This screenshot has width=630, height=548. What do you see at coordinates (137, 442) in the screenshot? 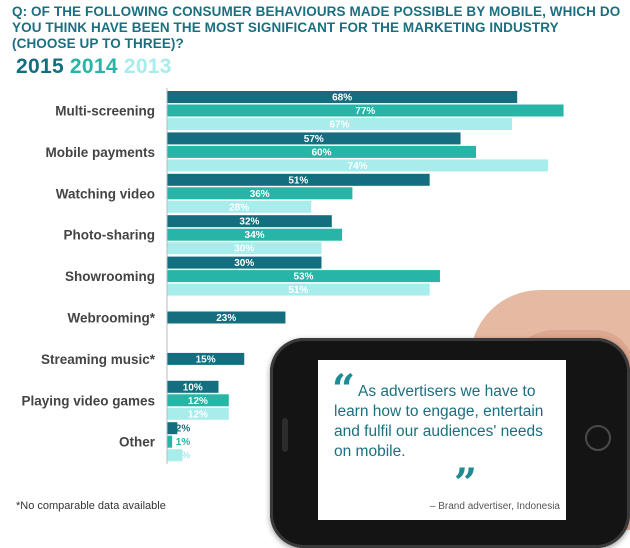
I see `category-label: Other` at bounding box center [137, 442].